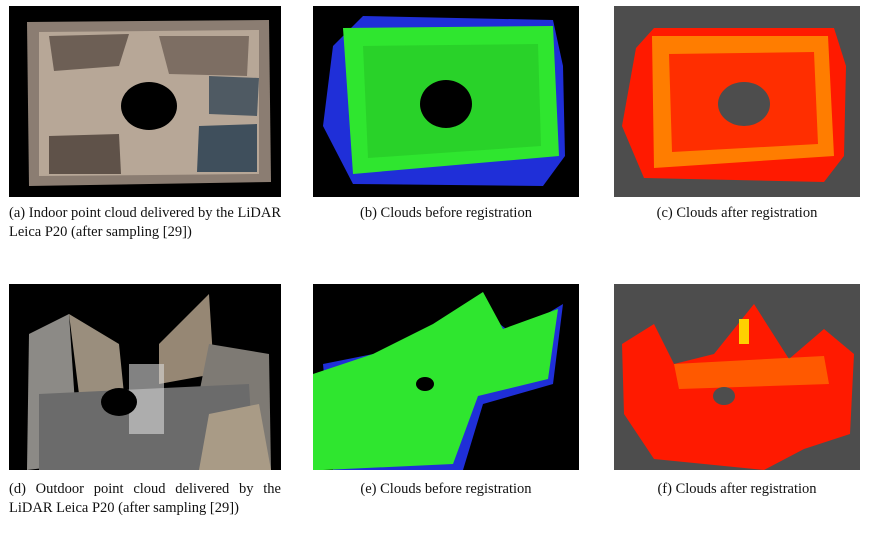 This screenshot has height=546, width=869. What do you see at coordinates (737, 377) in the screenshot?
I see `image-clouds-after-registration-outdoor` at bounding box center [737, 377].